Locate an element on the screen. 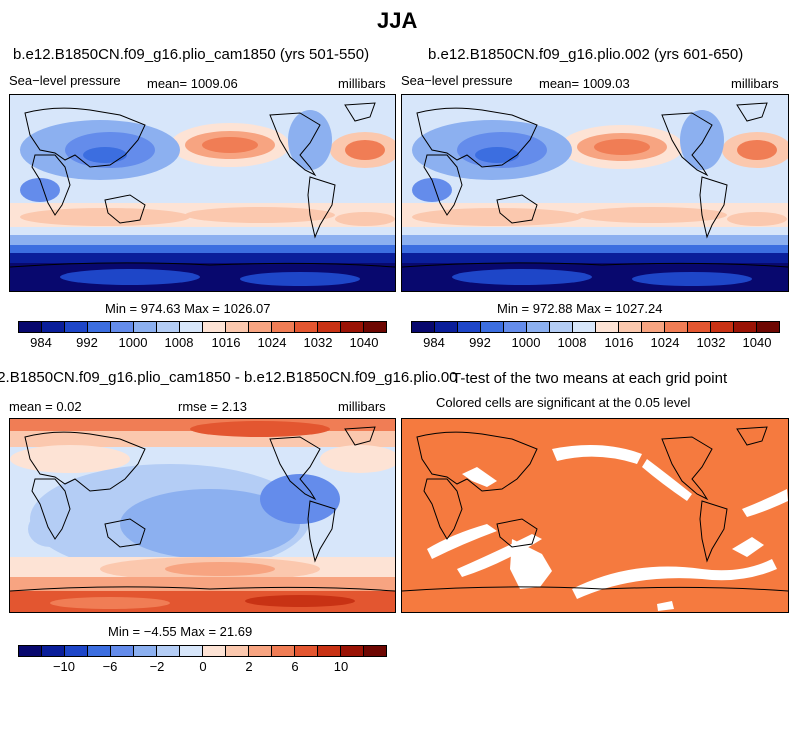  panel2-units: millibars is located at coordinates (755, 83).